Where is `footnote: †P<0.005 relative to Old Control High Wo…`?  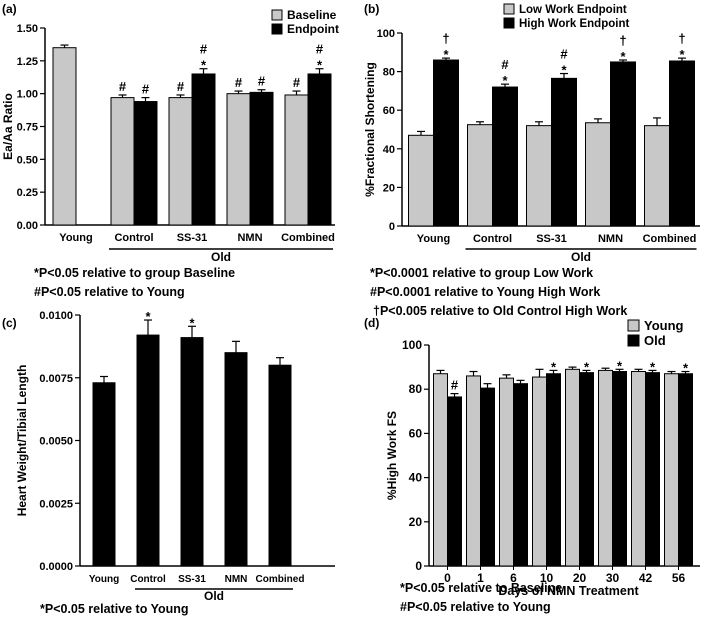
footnote: †P<0.005 relative to Old Control High Wo… is located at coordinates (500, 311).